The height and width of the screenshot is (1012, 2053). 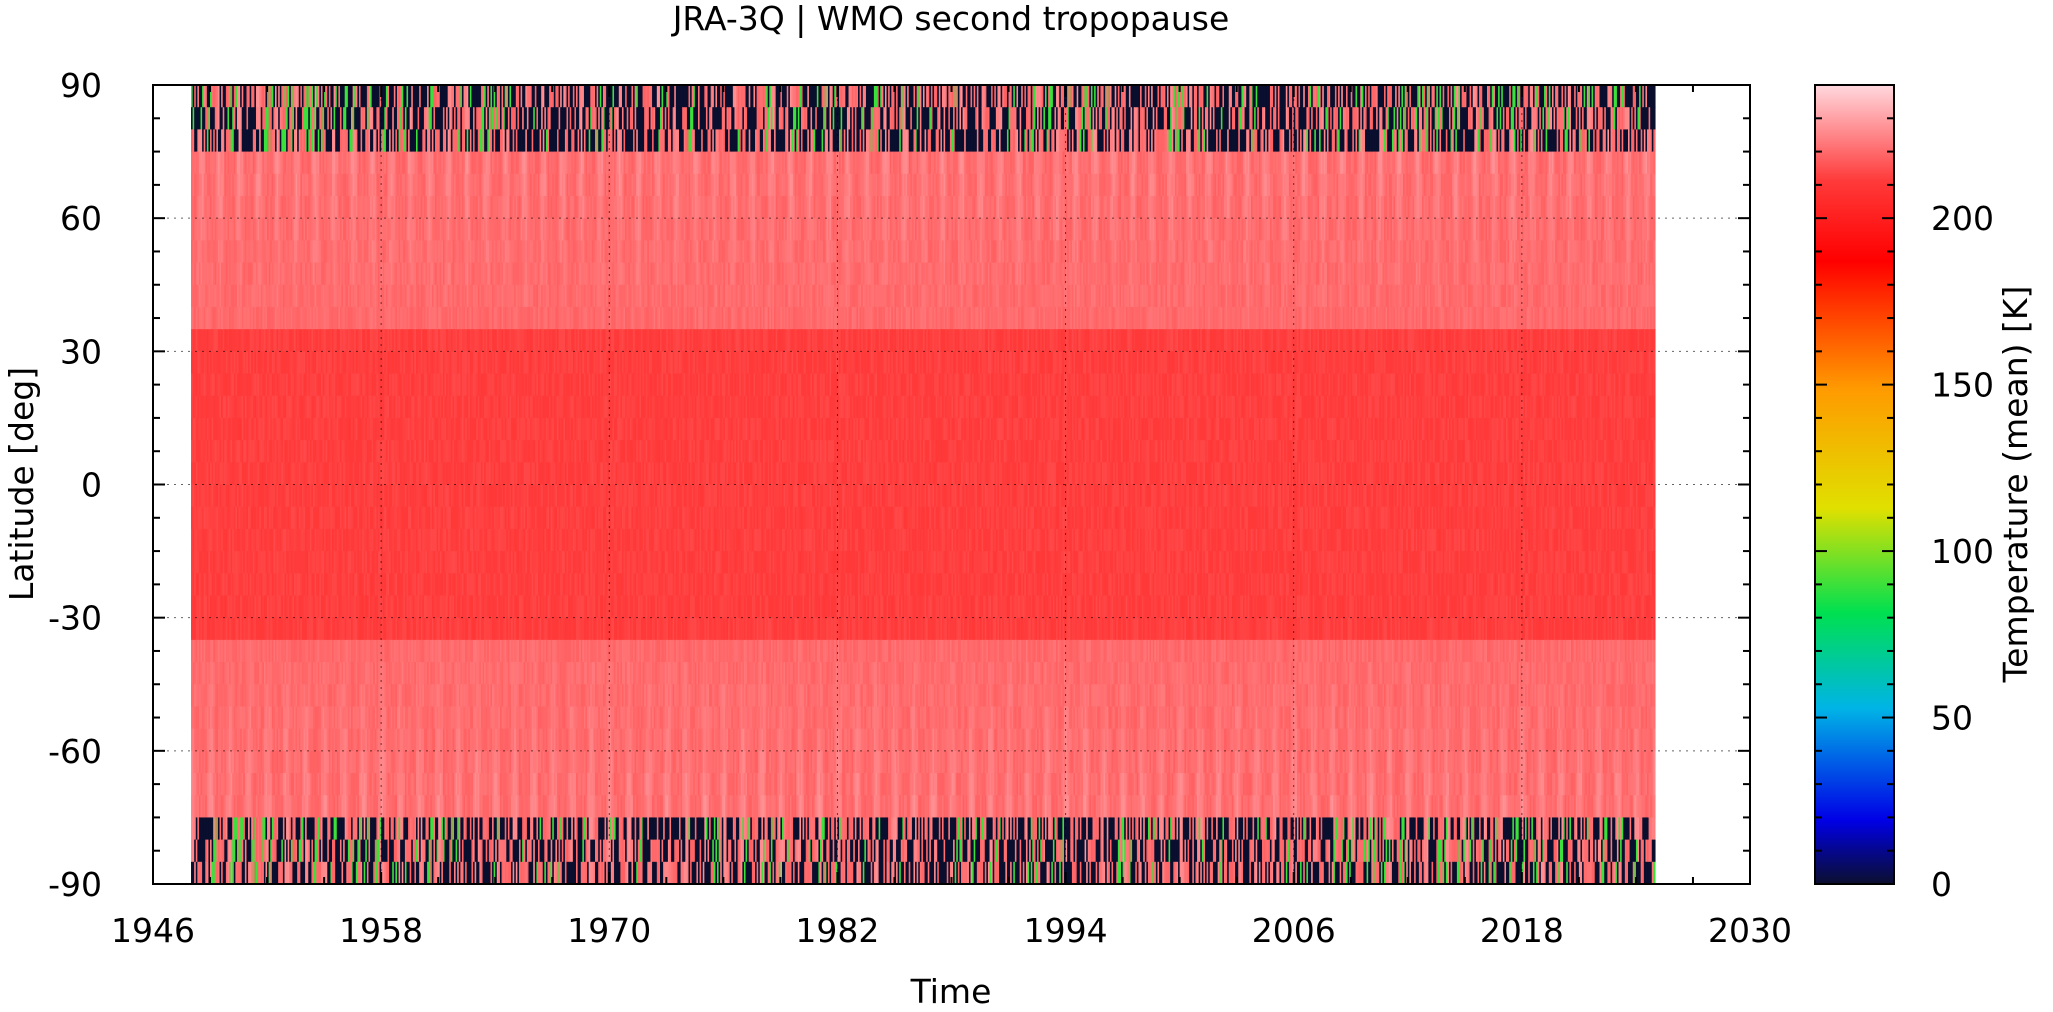 I want to click on chart-title: JRA-3Q | WMO second tropopause, so click(x=950, y=19).